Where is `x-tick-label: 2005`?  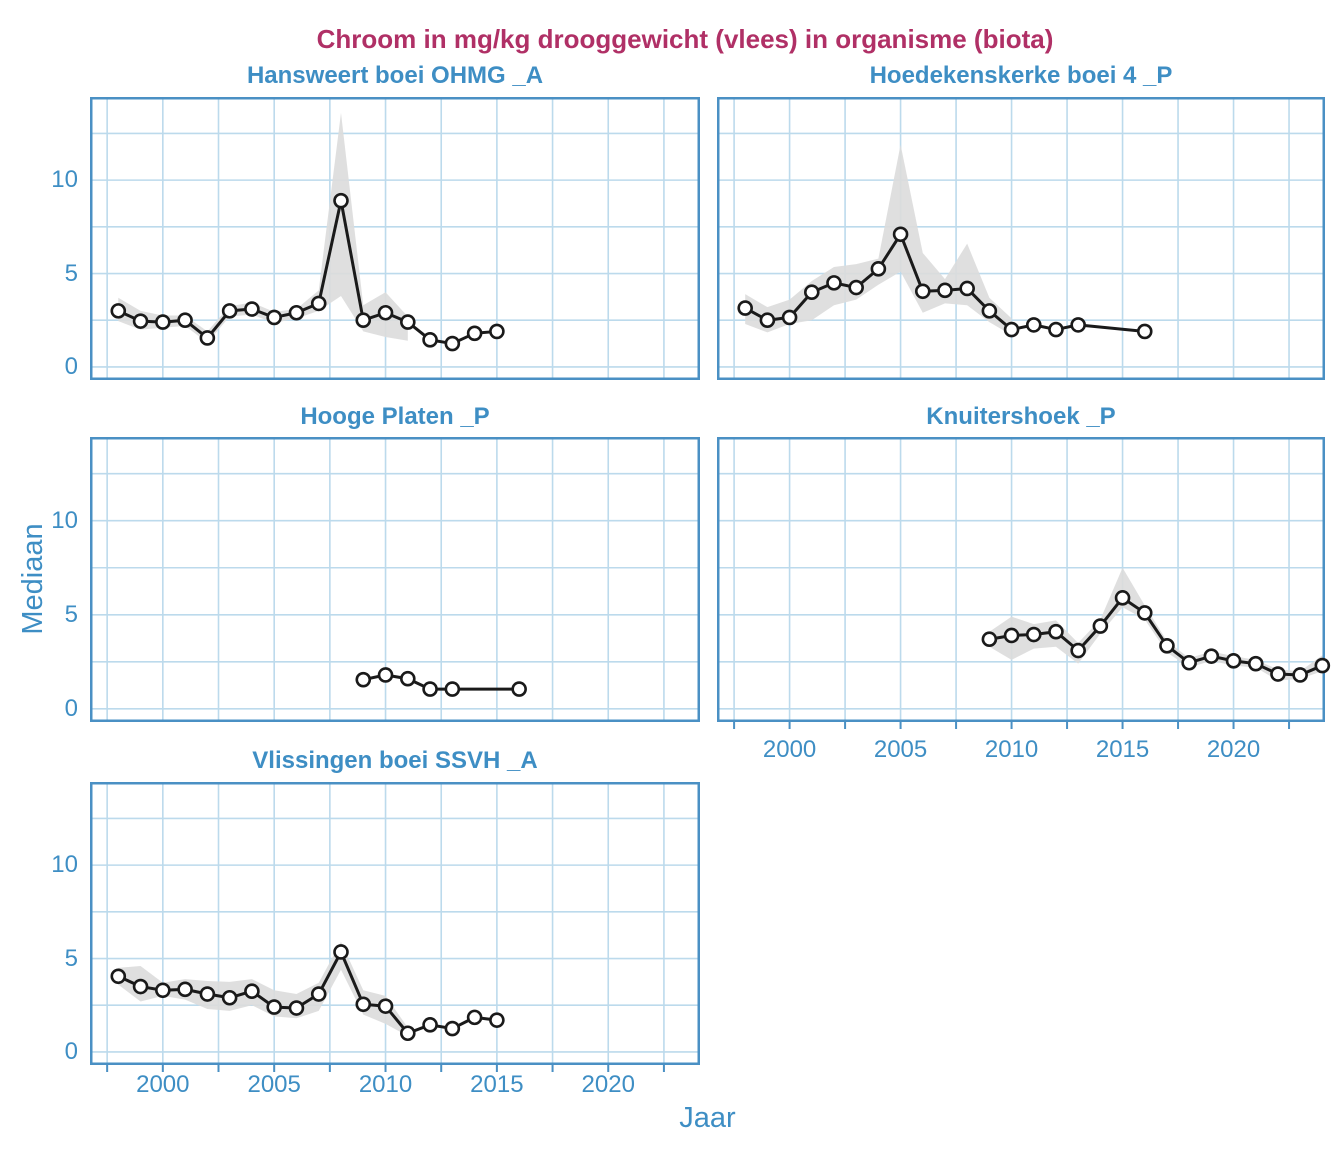 x-tick-label: 2005 is located at coordinates (900, 749).